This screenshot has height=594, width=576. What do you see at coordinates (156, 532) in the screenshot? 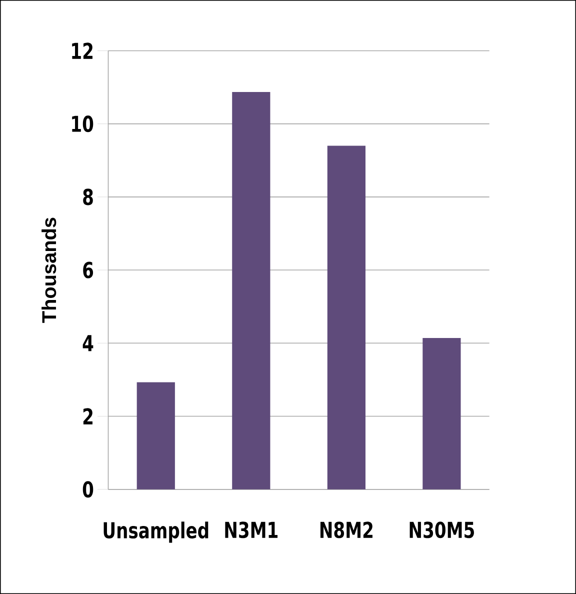
I see `x-tick-label: Unsampled` at bounding box center [156, 532].